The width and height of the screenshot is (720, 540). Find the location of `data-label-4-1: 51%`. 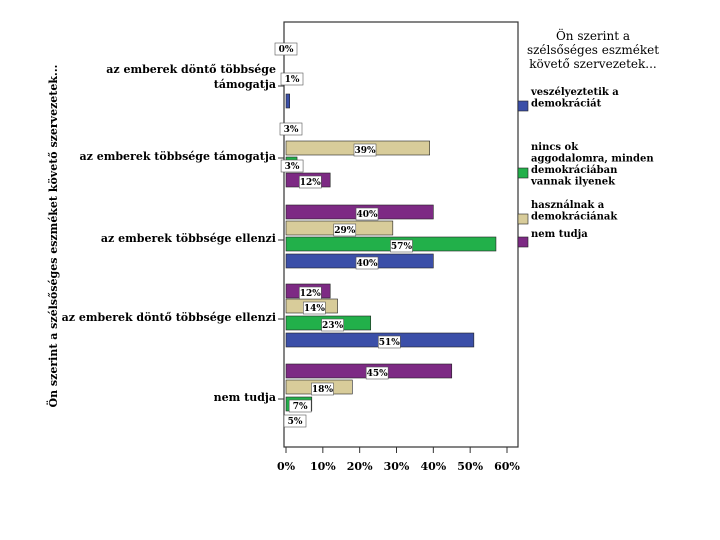

data-label-4-1: 51% is located at coordinates (390, 343).